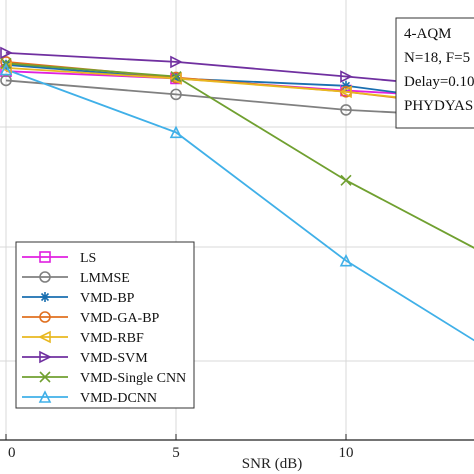  What do you see at coordinates (434, 73) in the screenshot?
I see `annotation-box: 4-AQM N=18, F=5 Delay=0.10 PHYDYAS` at bounding box center [434, 73].